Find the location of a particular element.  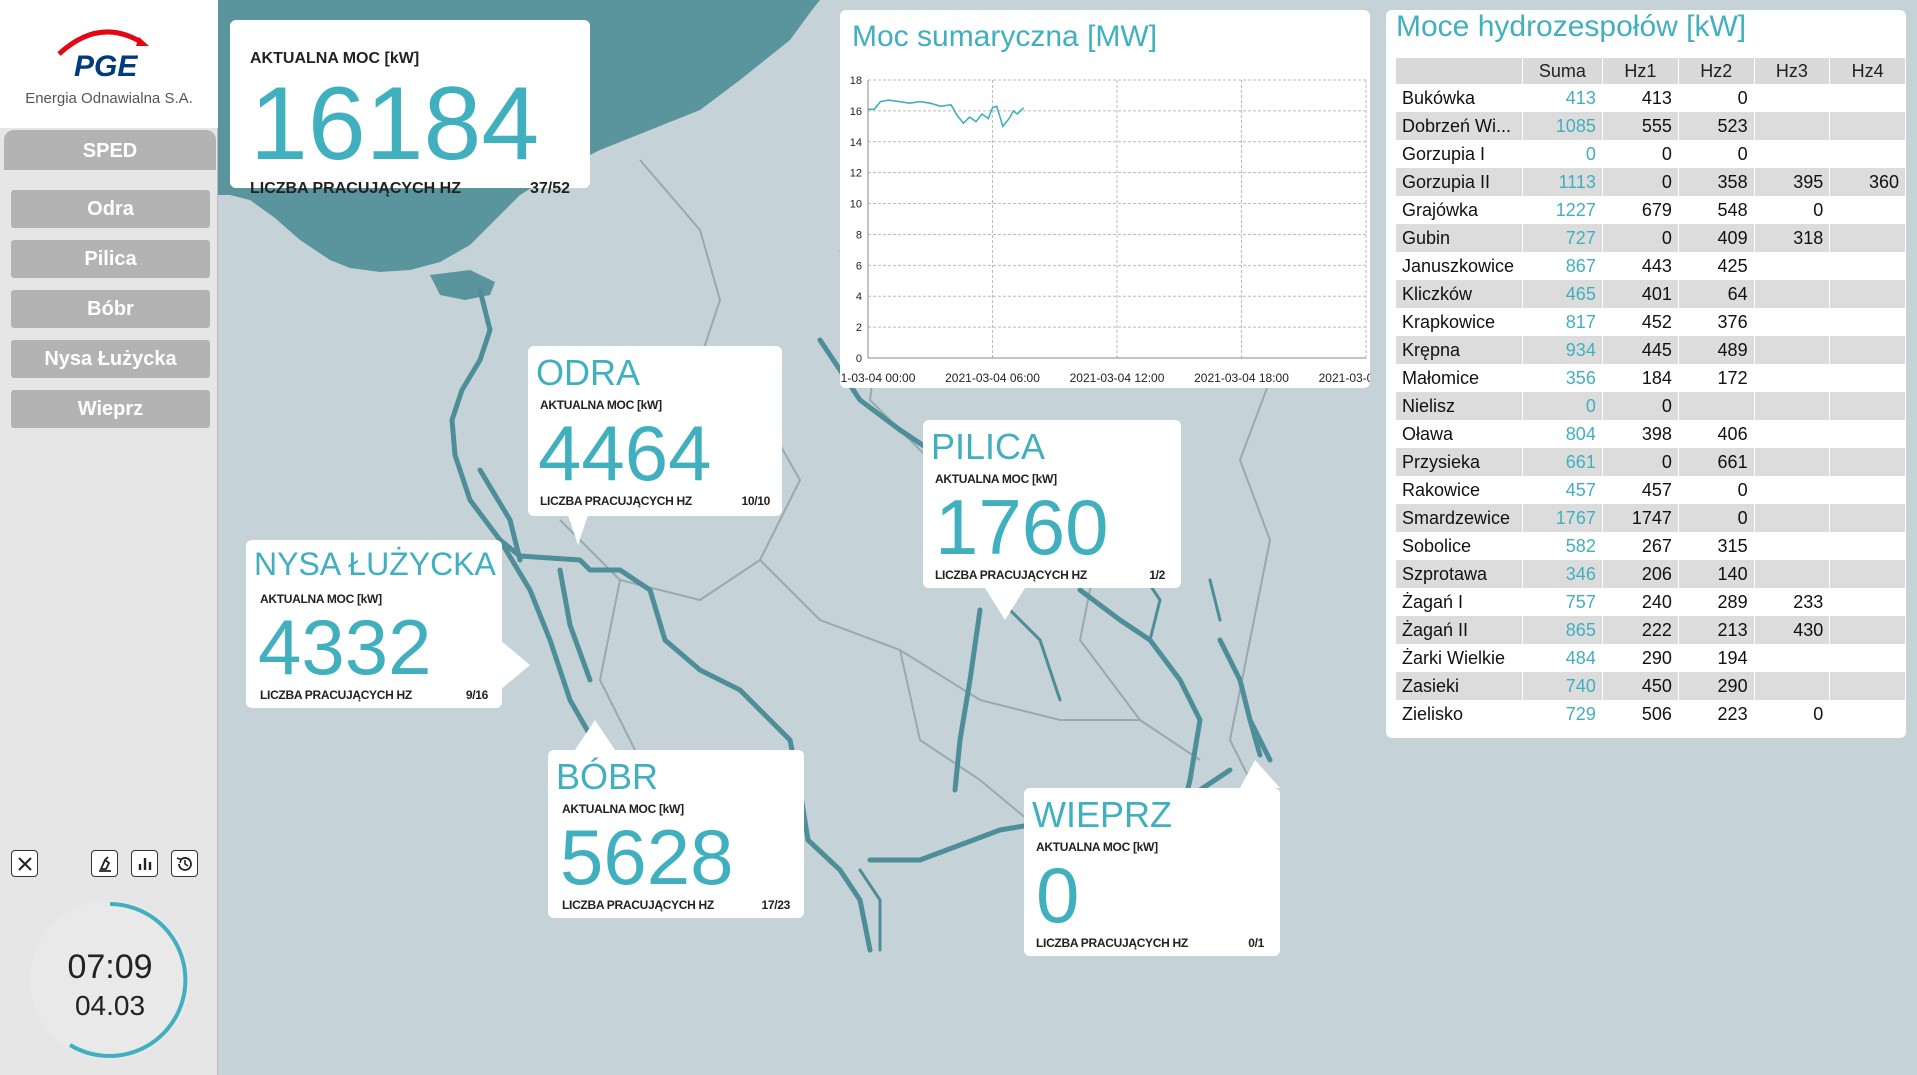

sum-cell: 582 is located at coordinates (1562, 546).